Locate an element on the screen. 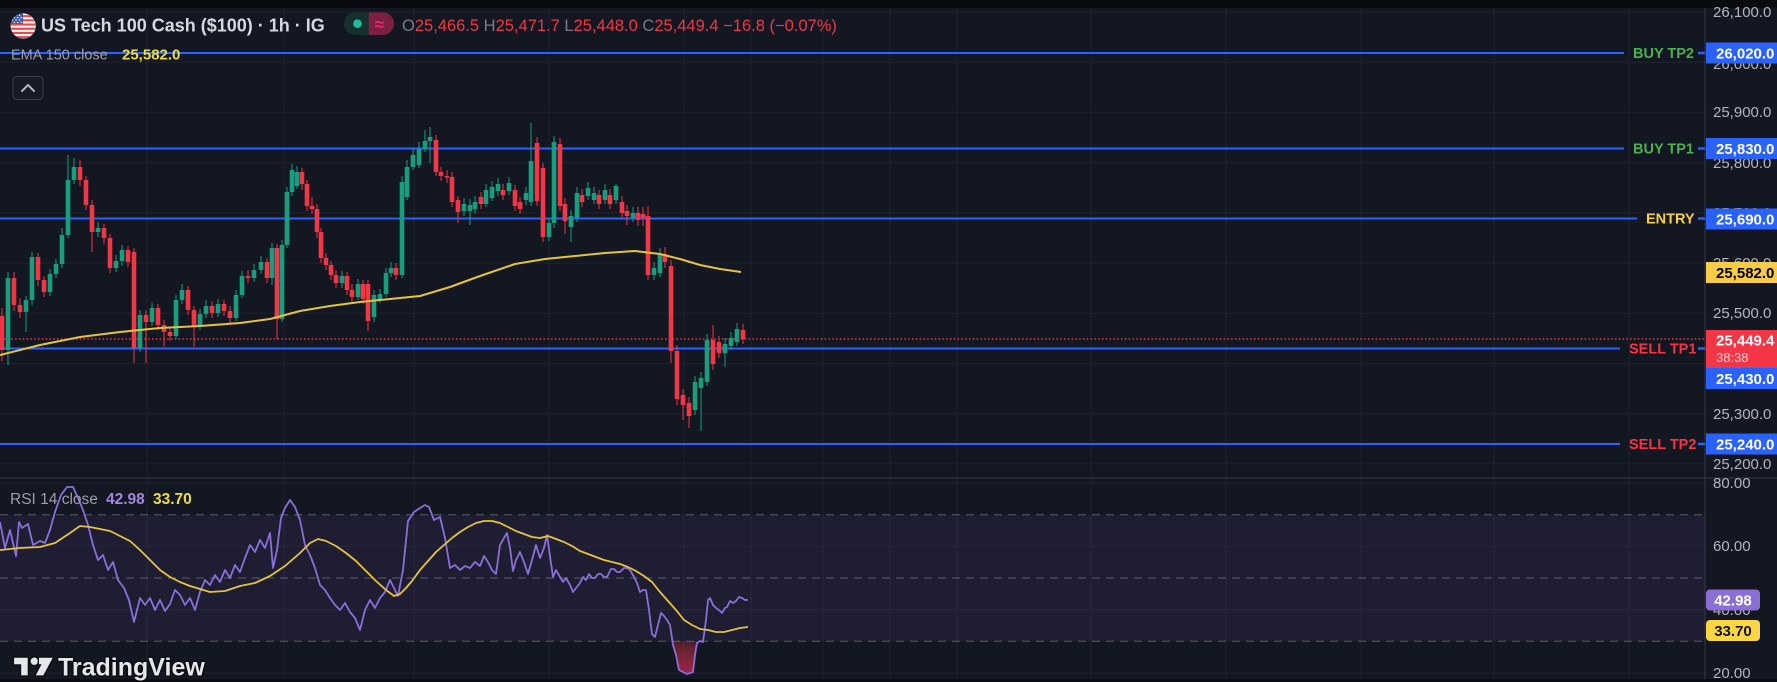 This screenshot has width=1777, height=682. svg-text: 25,830.0 is located at coordinates (1745, 149).